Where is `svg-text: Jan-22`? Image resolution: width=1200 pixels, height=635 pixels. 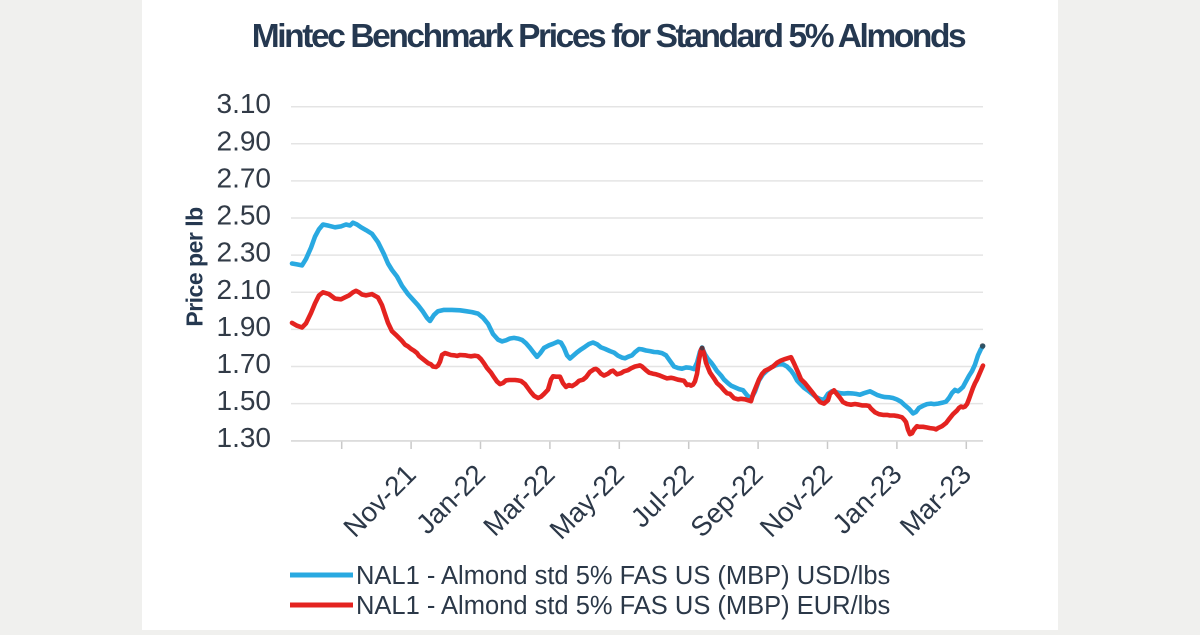 svg-text: Jan-22 is located at coordinates (450, 498).